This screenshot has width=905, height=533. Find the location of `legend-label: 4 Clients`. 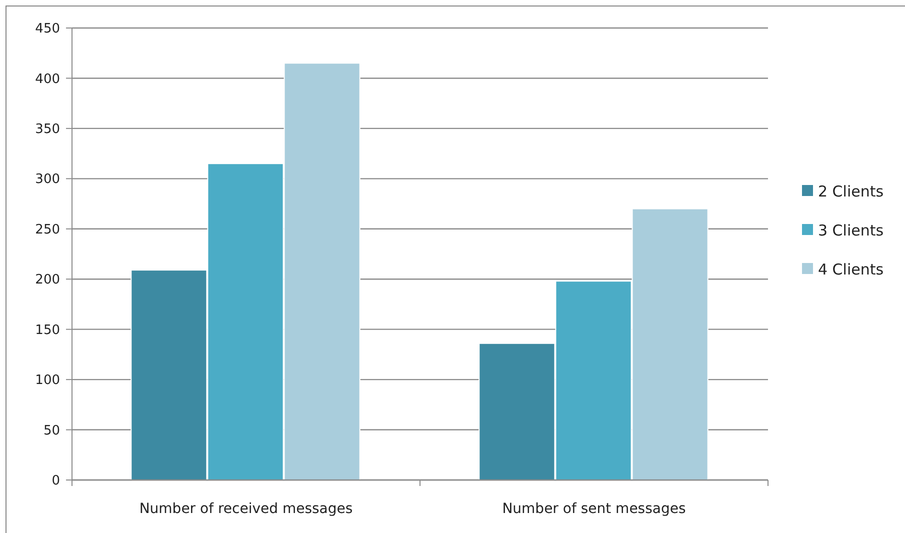

legend-label: 4 Clients is located at coordinates (851, 269).